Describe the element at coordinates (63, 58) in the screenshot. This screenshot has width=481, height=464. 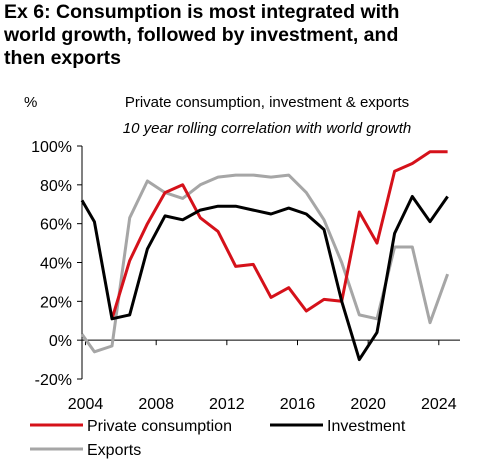
I see `exhibit-title-line-3: then exports` at that location.